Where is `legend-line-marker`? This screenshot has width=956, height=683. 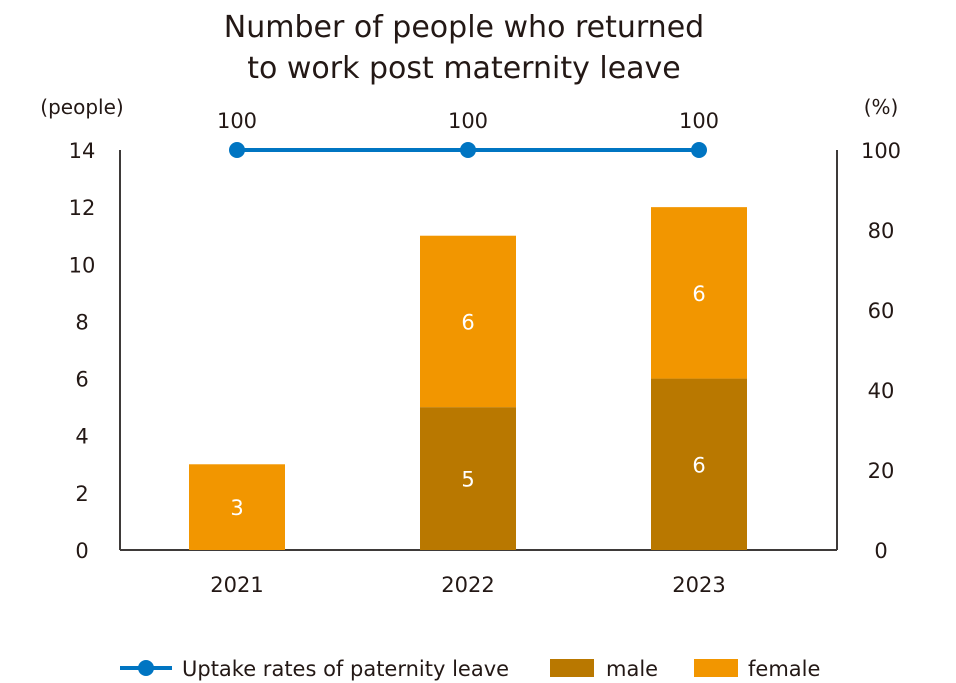
legend-line-marker is located at coordinates (146, 668).